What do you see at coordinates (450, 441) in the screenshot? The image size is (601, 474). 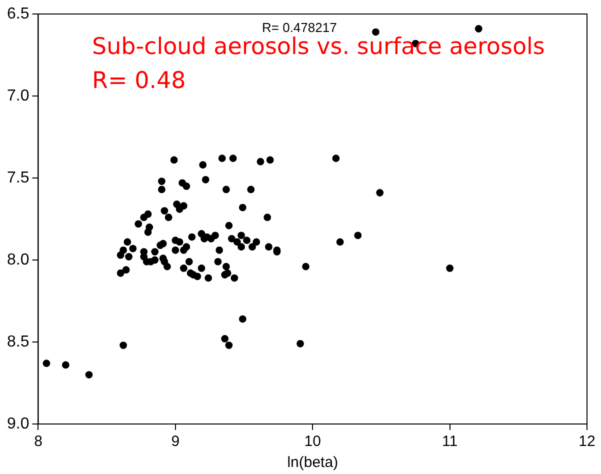 I see `x-tick-label: 11` at bounding box center [450, 441].